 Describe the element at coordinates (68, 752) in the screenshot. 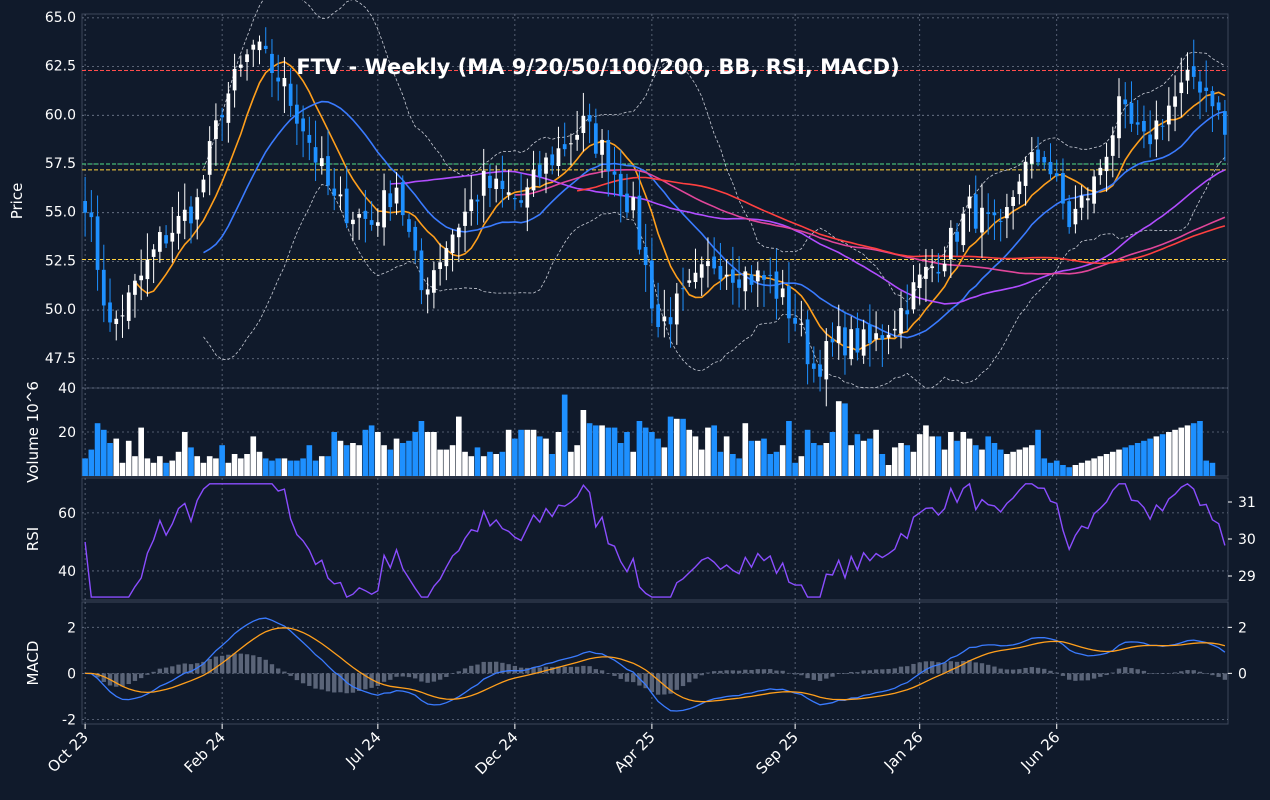

I see `x-tick-label: Oct 23` at that location.